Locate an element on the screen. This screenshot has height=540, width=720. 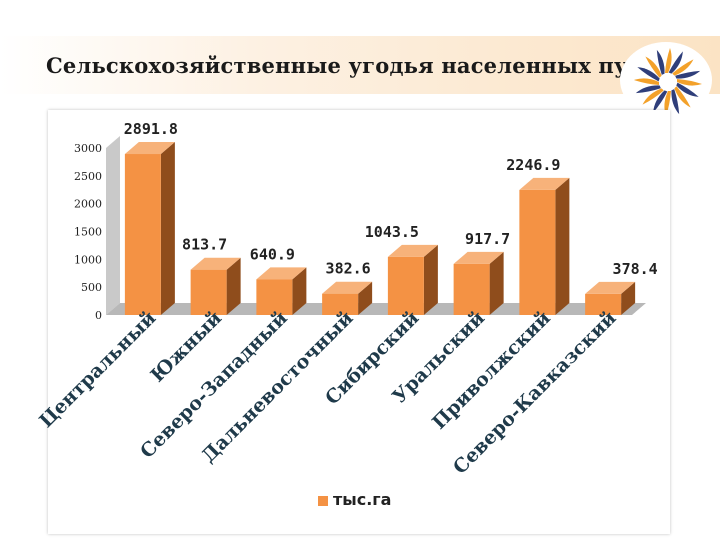
legend-label: тыс.га is located at coordinates (362, 499).